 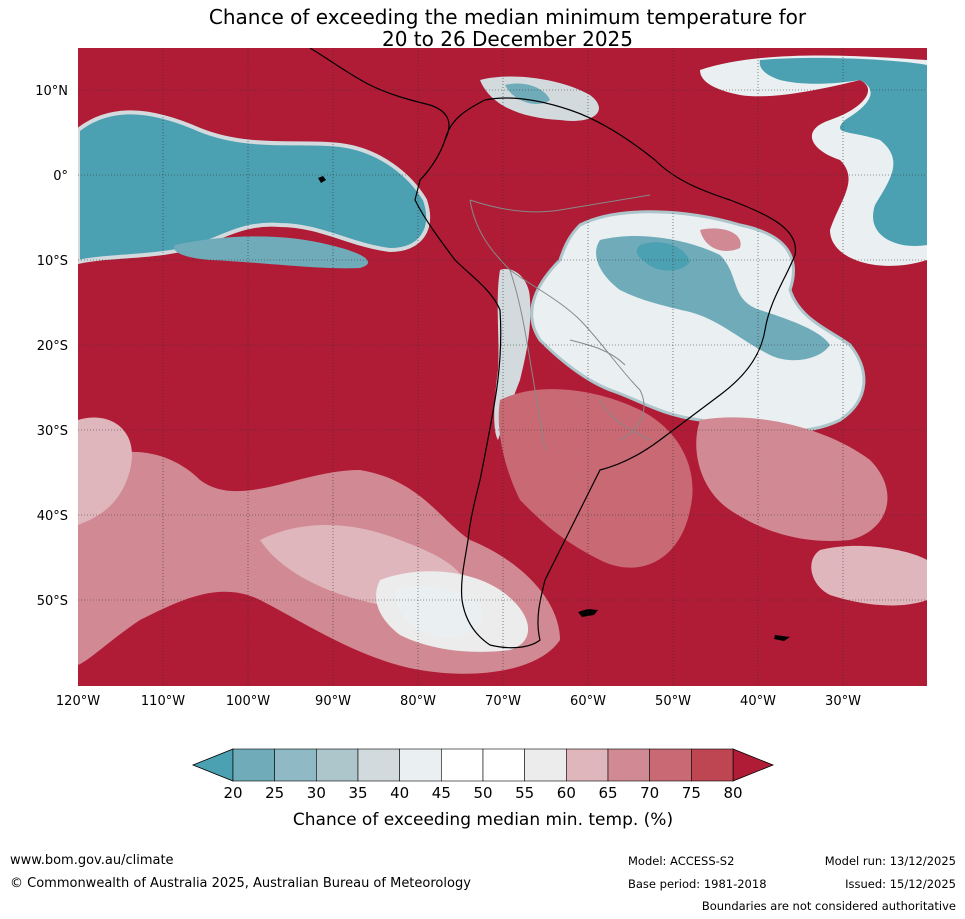 I want to click on colorbar-tick-55: 55, so click(x=524, y=793).